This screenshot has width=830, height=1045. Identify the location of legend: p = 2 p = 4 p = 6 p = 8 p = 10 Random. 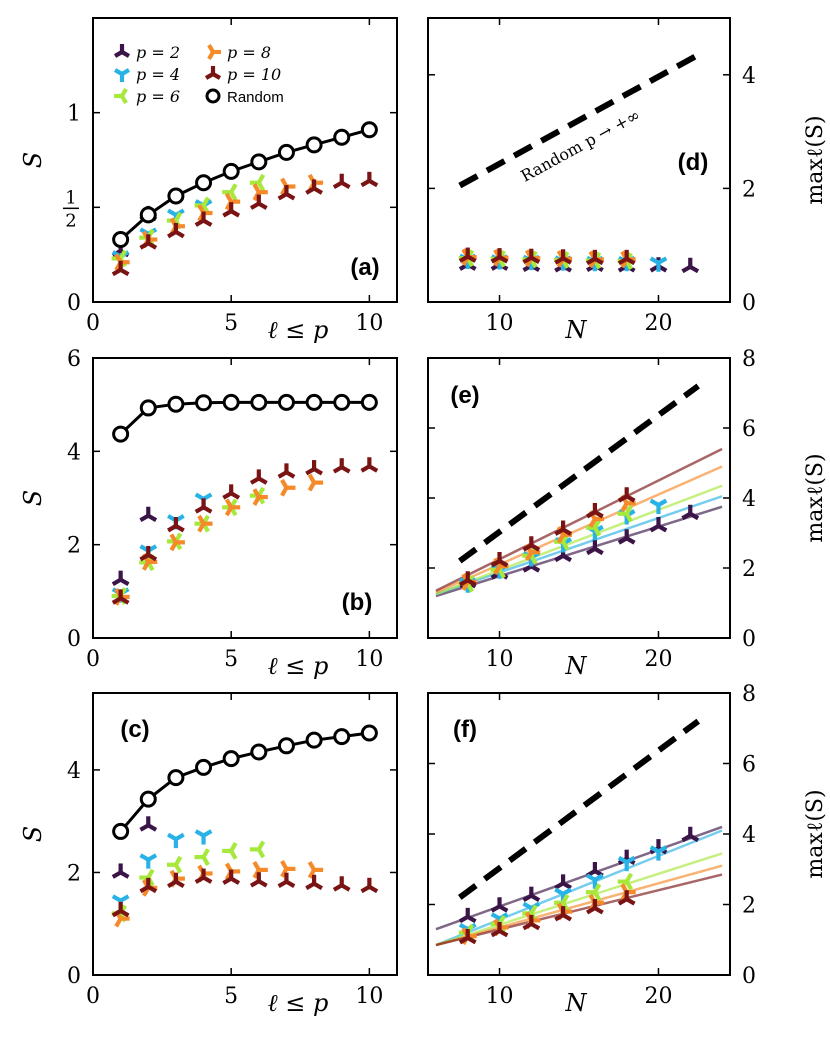
(198, 74).